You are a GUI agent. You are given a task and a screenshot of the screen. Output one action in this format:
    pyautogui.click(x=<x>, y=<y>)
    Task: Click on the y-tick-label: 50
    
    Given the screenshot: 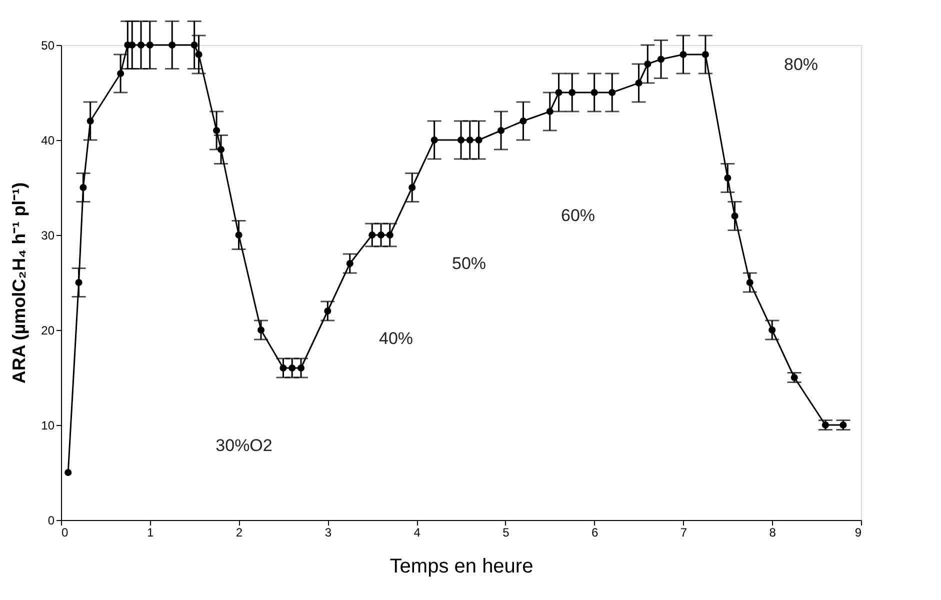 What is the action you would take?
    pyautogui.click(x=48, y=45)
    